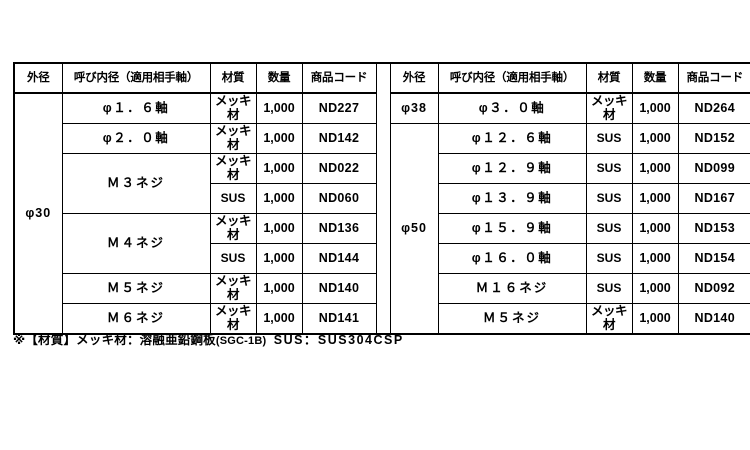 This screenshot has height=450, width=750. What do you see at coordinates (512, 108) in the screenshot?
I see `cell-right-inner-diameter: φ３．０軸` at bounding box center [512, 108].